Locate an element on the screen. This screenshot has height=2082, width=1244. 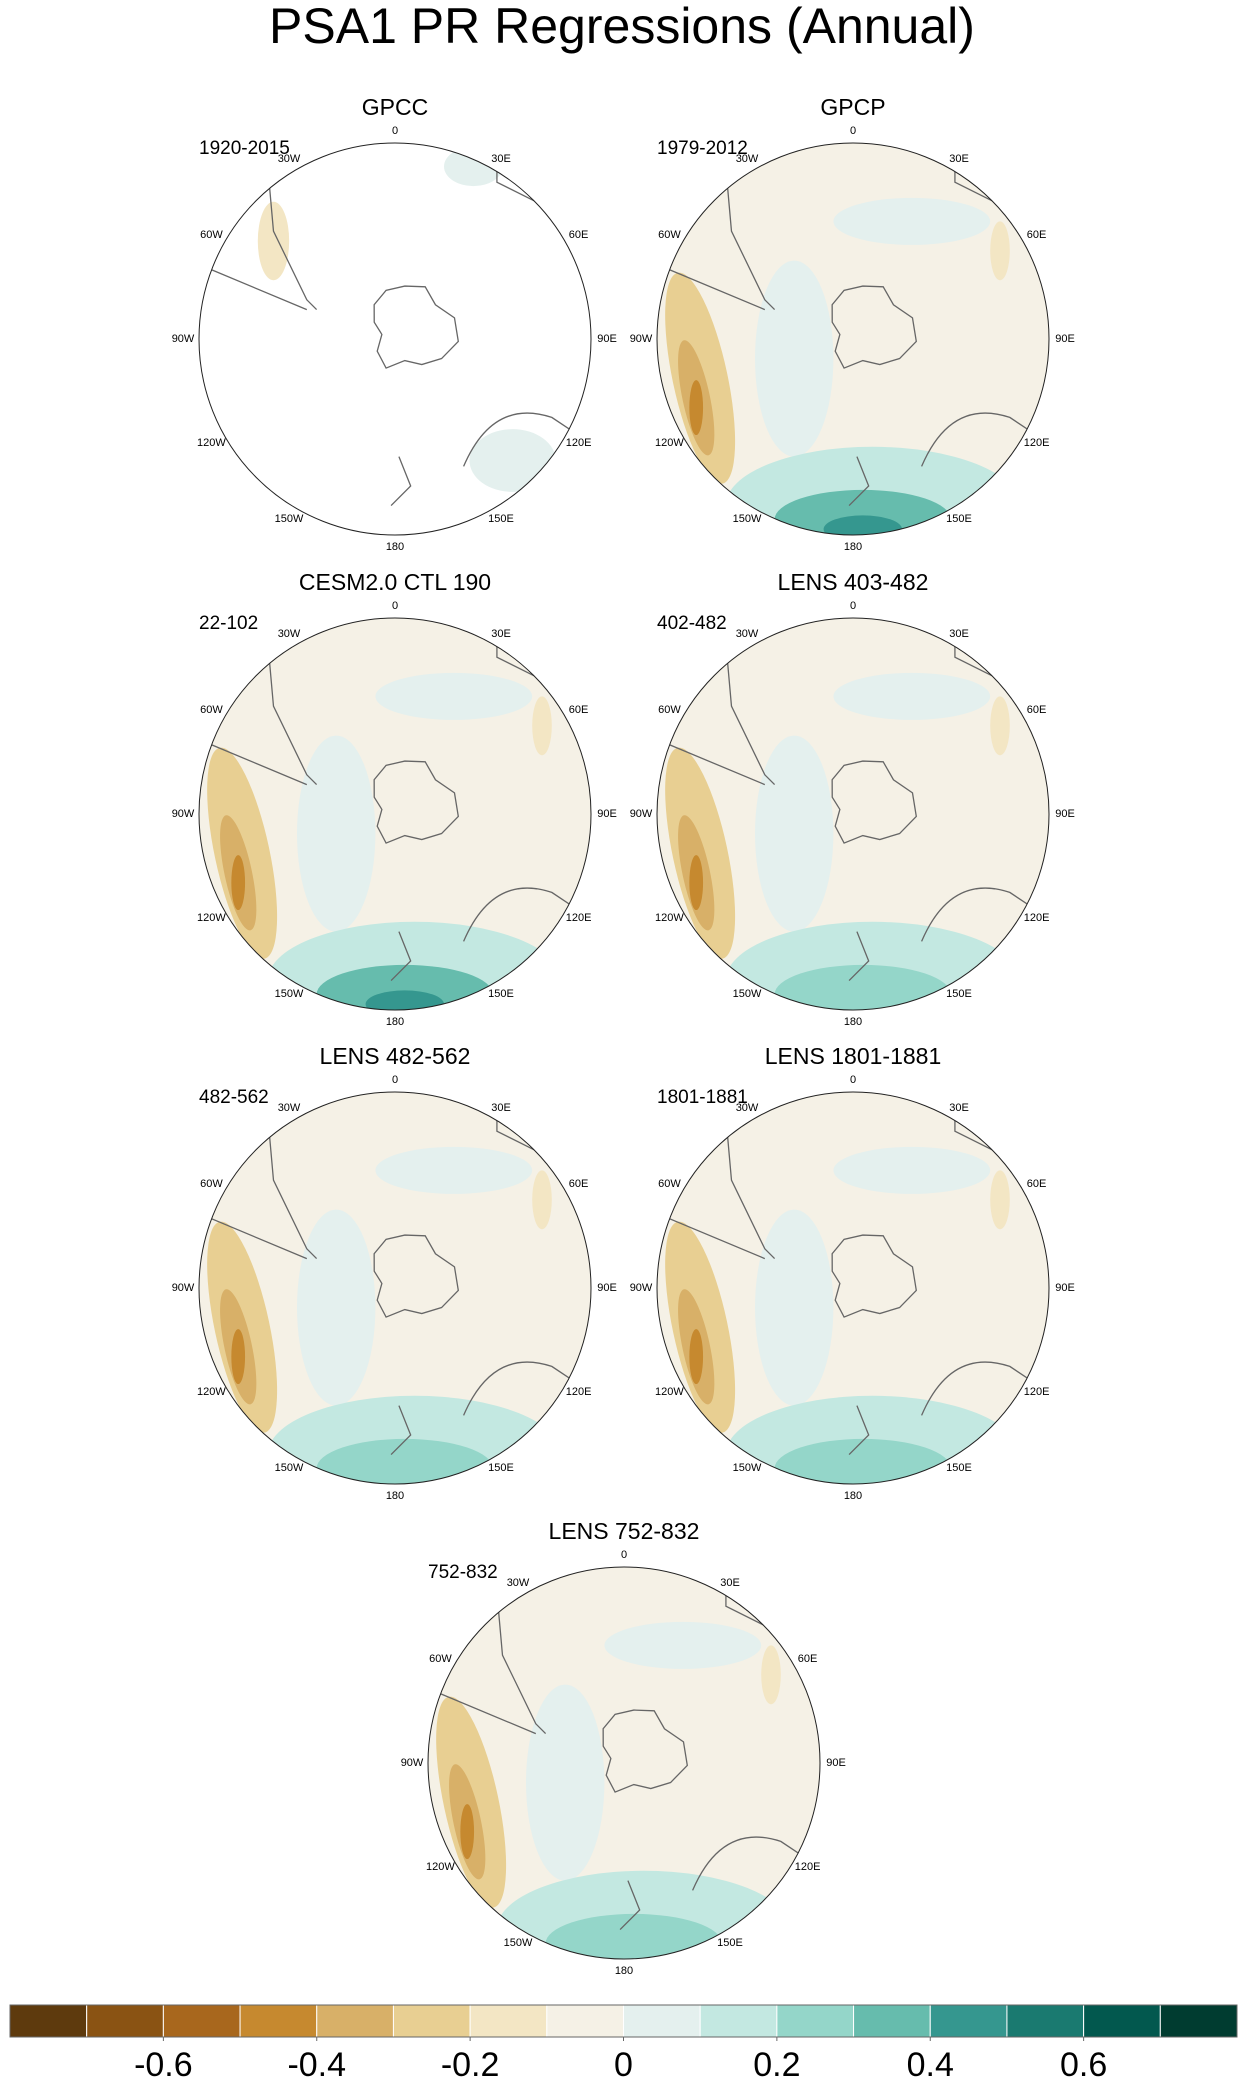
panel-title: LENS 1801-1881 is located at coordinates (853, 1056).